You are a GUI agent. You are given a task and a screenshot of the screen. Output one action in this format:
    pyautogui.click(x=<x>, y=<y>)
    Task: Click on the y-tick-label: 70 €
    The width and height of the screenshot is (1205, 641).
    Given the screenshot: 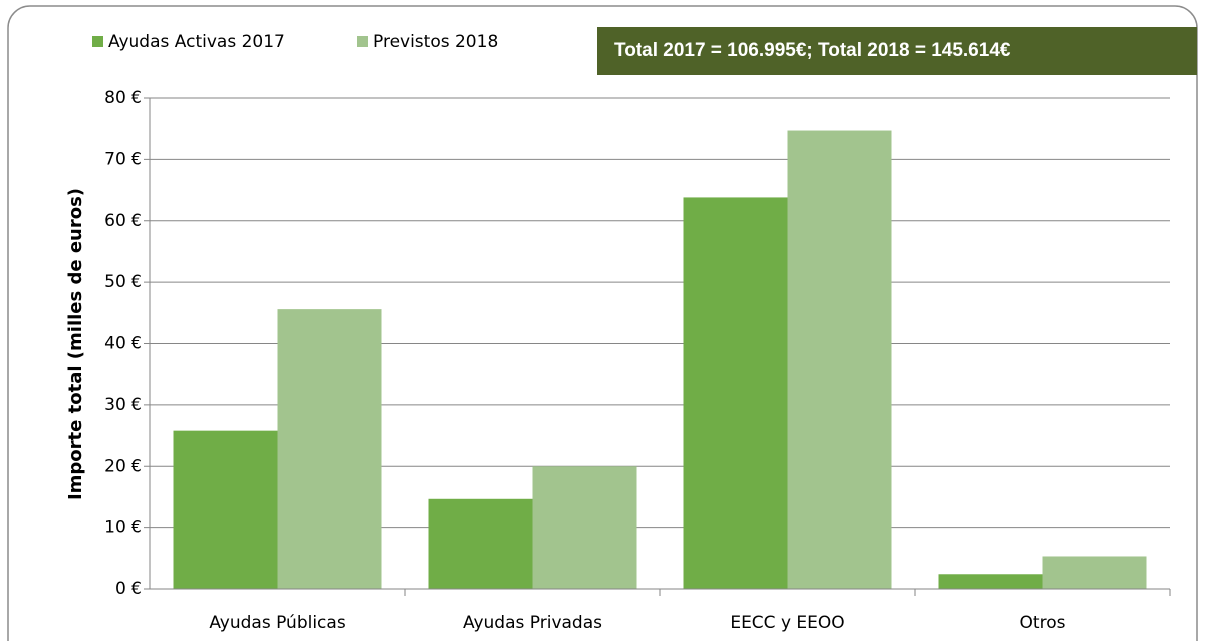 What is the action you would take?
    pyautogui.click(x=123, y=159)
    